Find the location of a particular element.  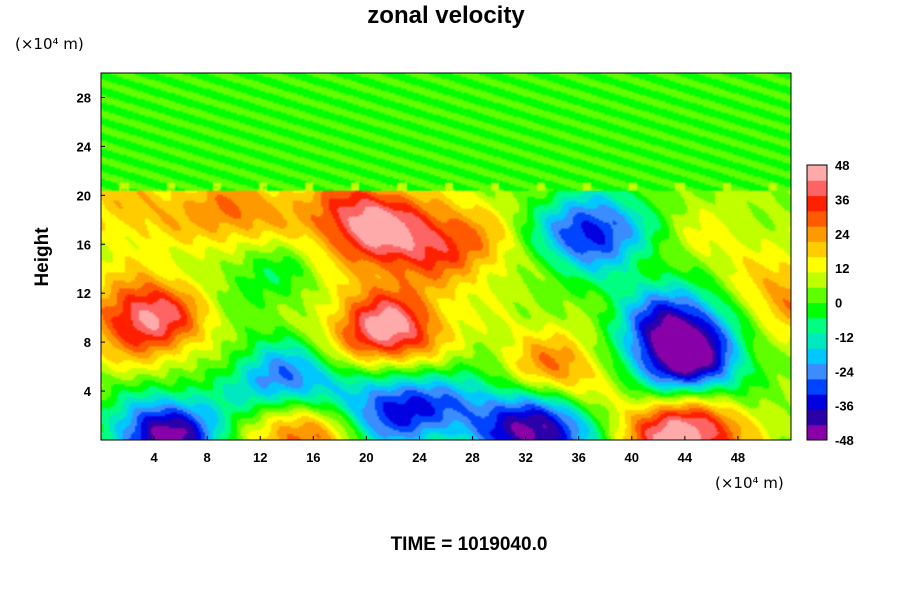

colorbar-ticks: 48 36 24 12 0 -12 -24 -36 -48 is located at coordinates (845, 303).